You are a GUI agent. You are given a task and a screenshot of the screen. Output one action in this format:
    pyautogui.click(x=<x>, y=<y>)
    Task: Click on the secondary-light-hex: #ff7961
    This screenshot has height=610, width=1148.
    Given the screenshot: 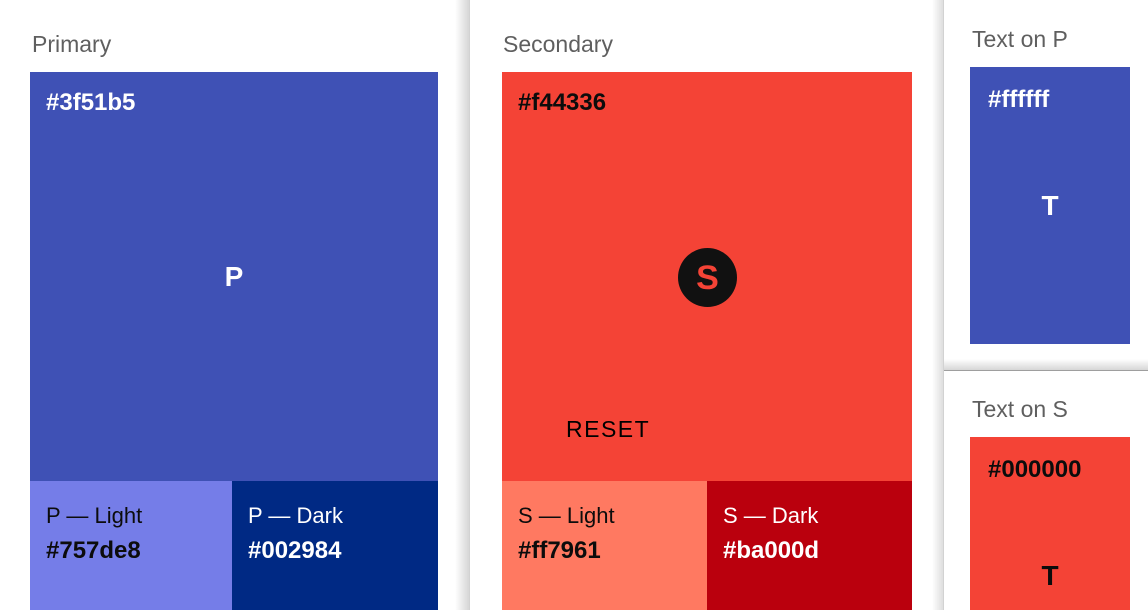 What is the action you would take?
    pyautogui.click(x=559, y=550)
    